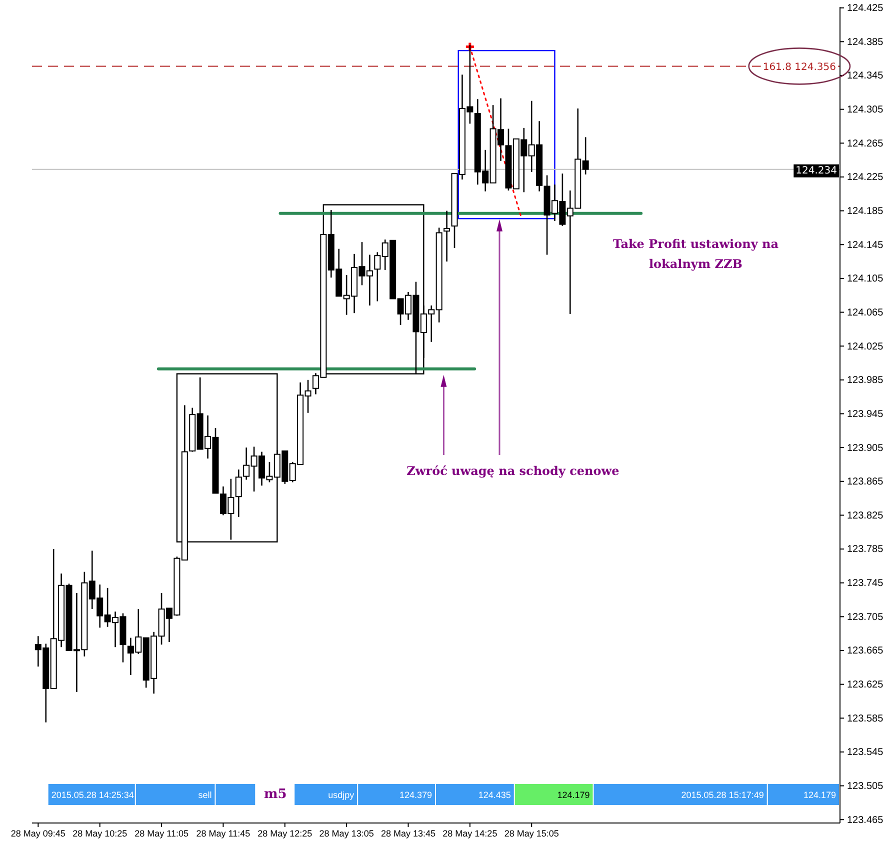  What do you see at coordinates (341, 795) in the screenshot?
I see `annotation: usdjpy` at bounding box center [341, 795].